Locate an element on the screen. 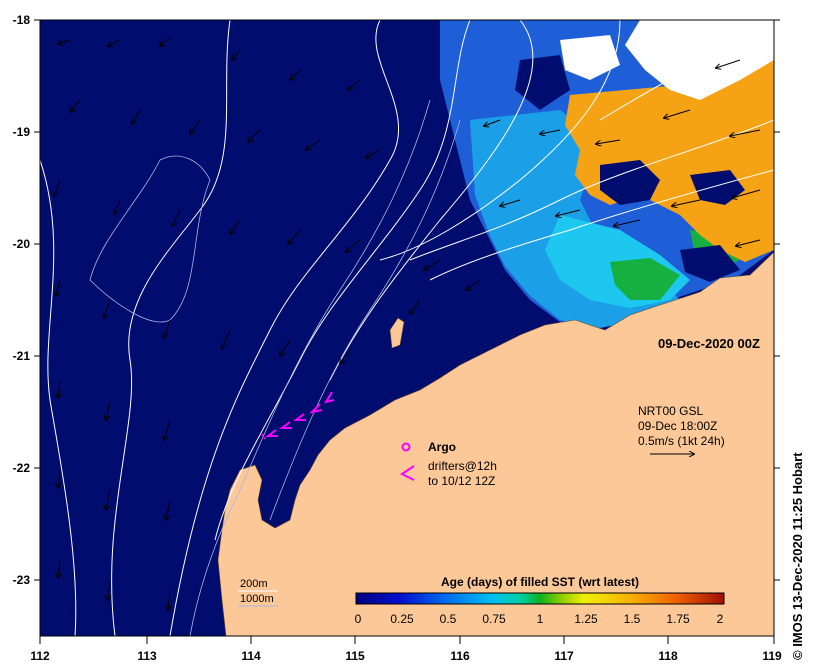 This screenshot has width=818, height=672. colorbar-tick: 1.25 is located at coordinates (586, 619).